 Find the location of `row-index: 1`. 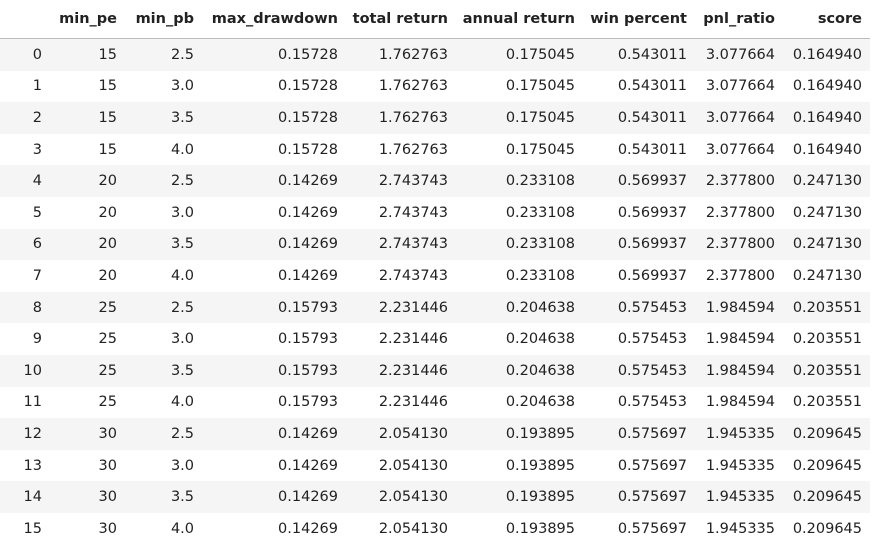

row-index: 1 is located at coordinates (37, 86).